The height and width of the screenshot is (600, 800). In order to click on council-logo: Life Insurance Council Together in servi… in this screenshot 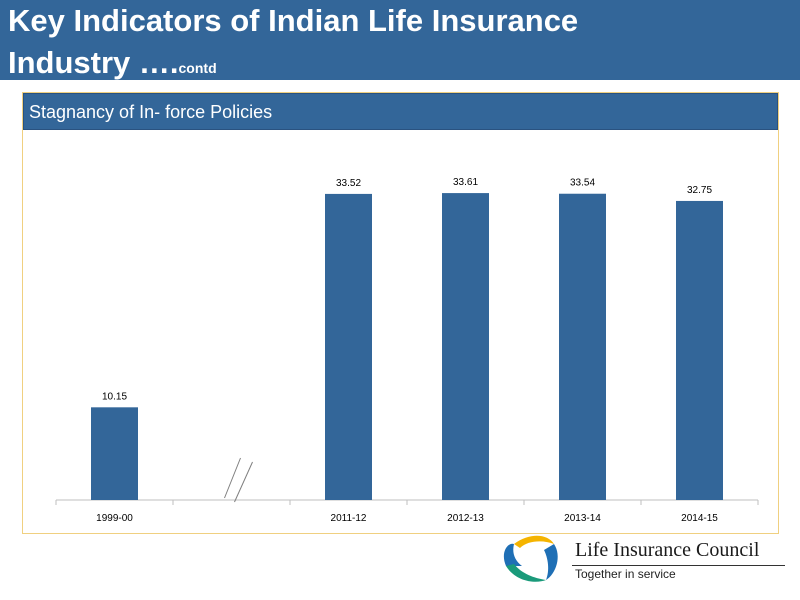, I will do `click(643, 558)`.